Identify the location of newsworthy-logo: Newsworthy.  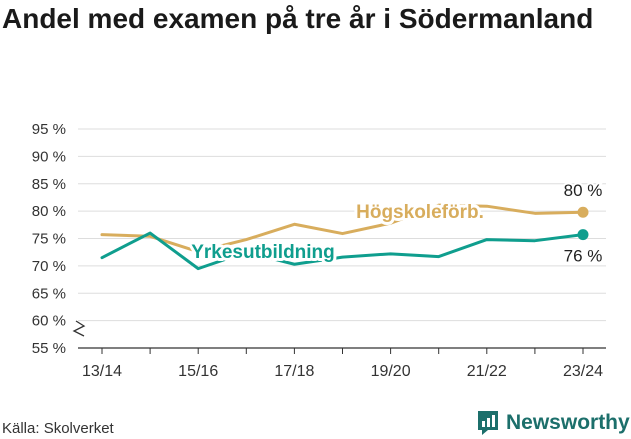
(553, 423).